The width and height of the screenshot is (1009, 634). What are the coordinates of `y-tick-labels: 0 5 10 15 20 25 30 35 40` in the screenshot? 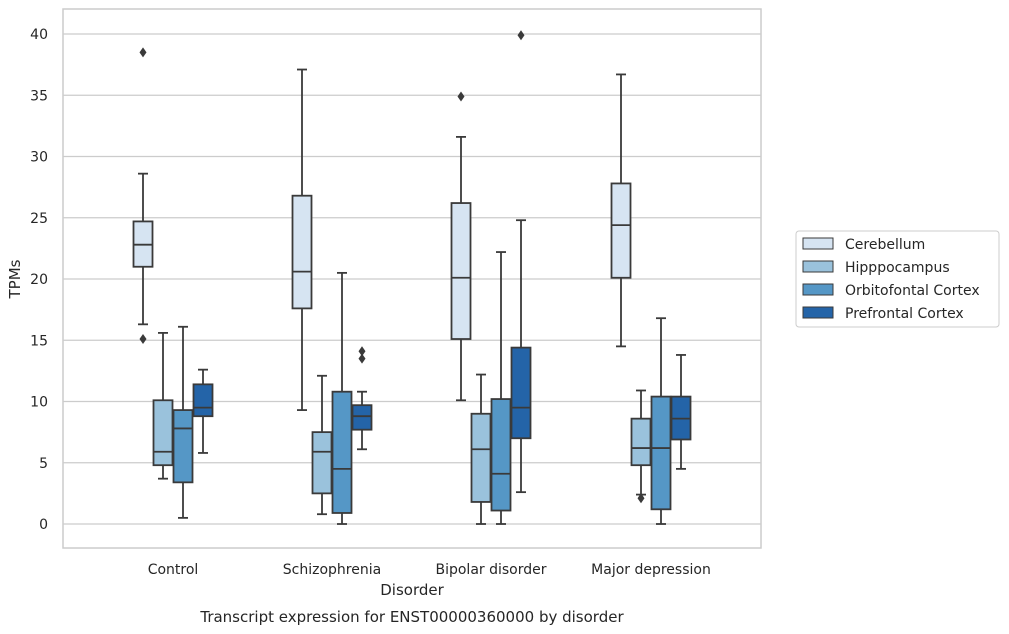 It's located at (39, 280).